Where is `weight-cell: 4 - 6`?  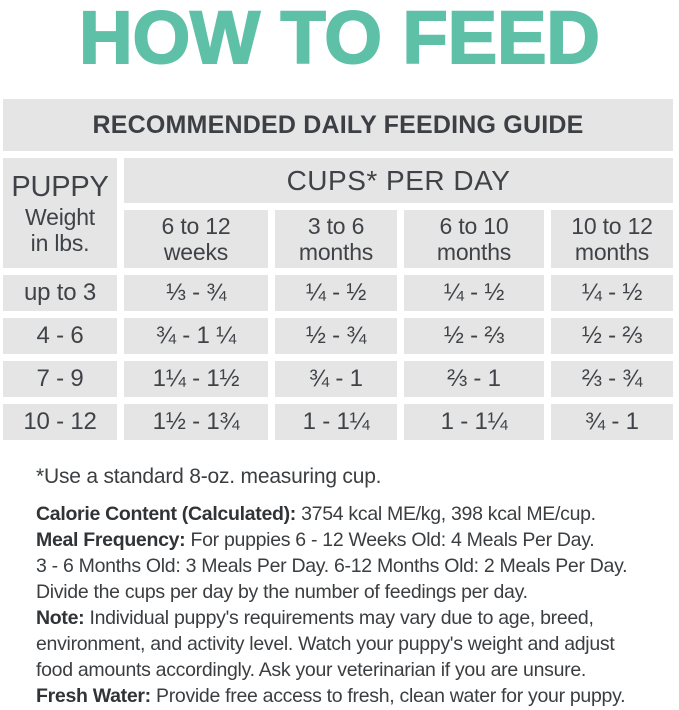
weight-cell: 4 - 6 is located at coordinates (60, 336).